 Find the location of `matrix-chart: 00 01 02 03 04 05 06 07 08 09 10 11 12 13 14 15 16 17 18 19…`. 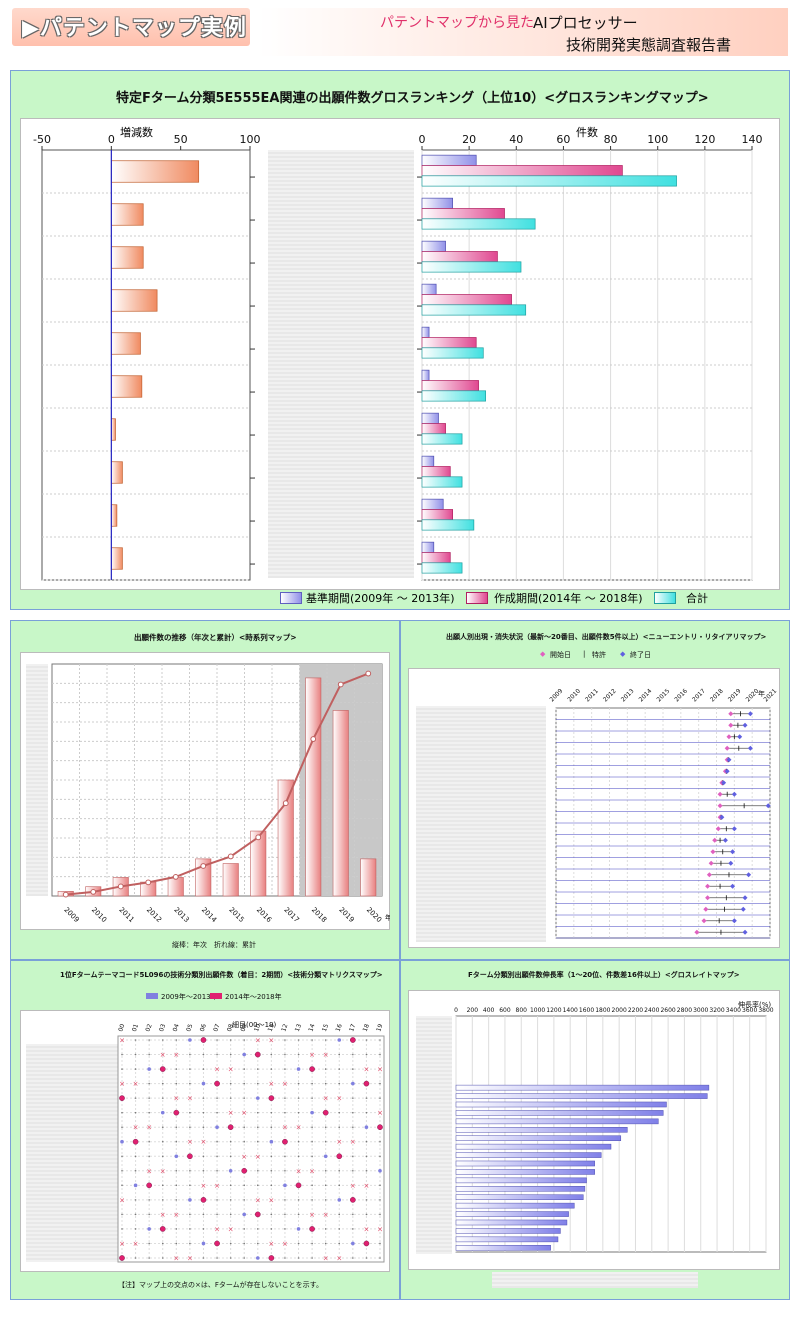

matrix-chart: 00 01 02 03 04 05 06 07 08 09 10 11 12 13 14 15 16 17 18 19… is located at coordinates (251, 1143).